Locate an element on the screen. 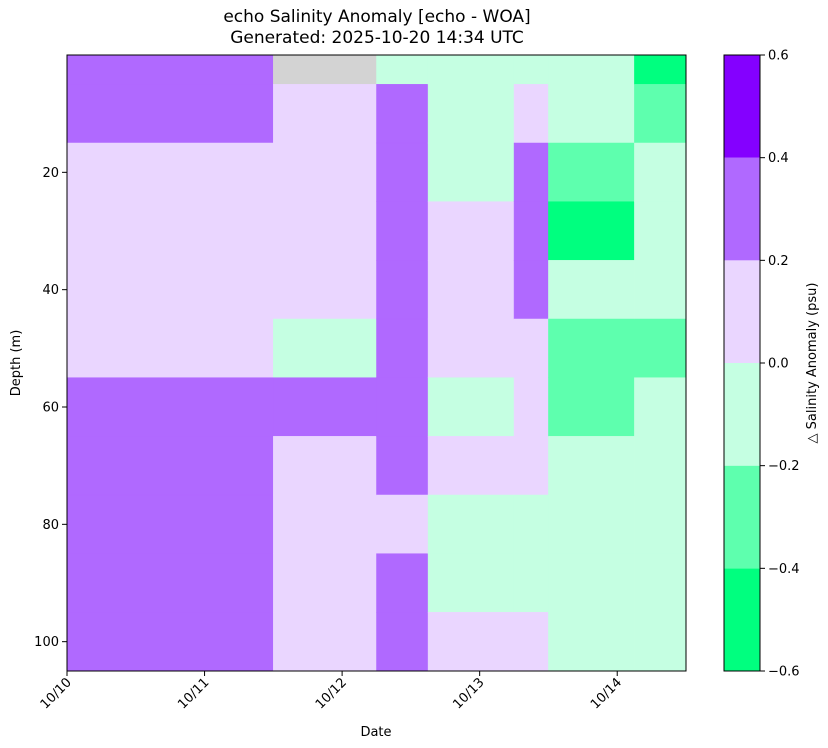 Image resolution: width=828 pixels, height=748 pixels. chart-title-line2: Generated: 2025-10-20 14:34 UTC is located at coordinates (377, 38).